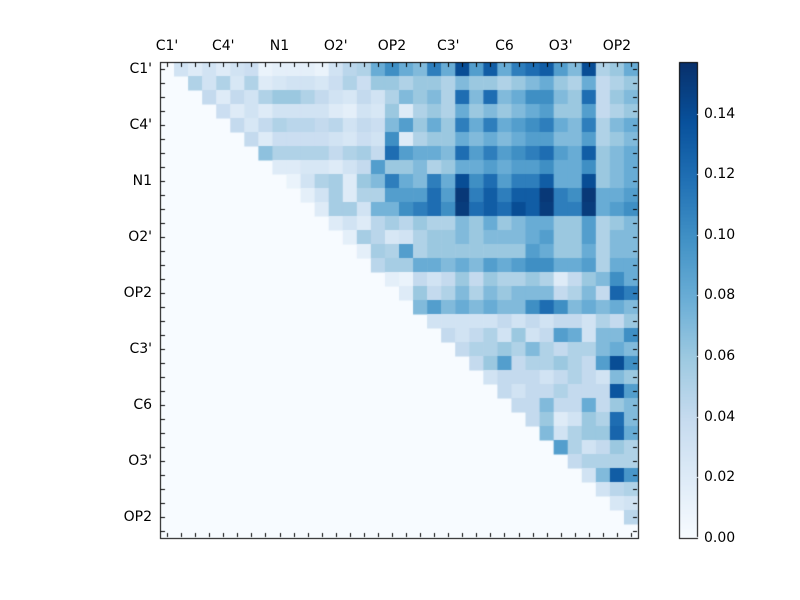 This screenshot has height=600, width=800. I want to click on colorbar-tick-label-4: 0.08, so click(720, 295).